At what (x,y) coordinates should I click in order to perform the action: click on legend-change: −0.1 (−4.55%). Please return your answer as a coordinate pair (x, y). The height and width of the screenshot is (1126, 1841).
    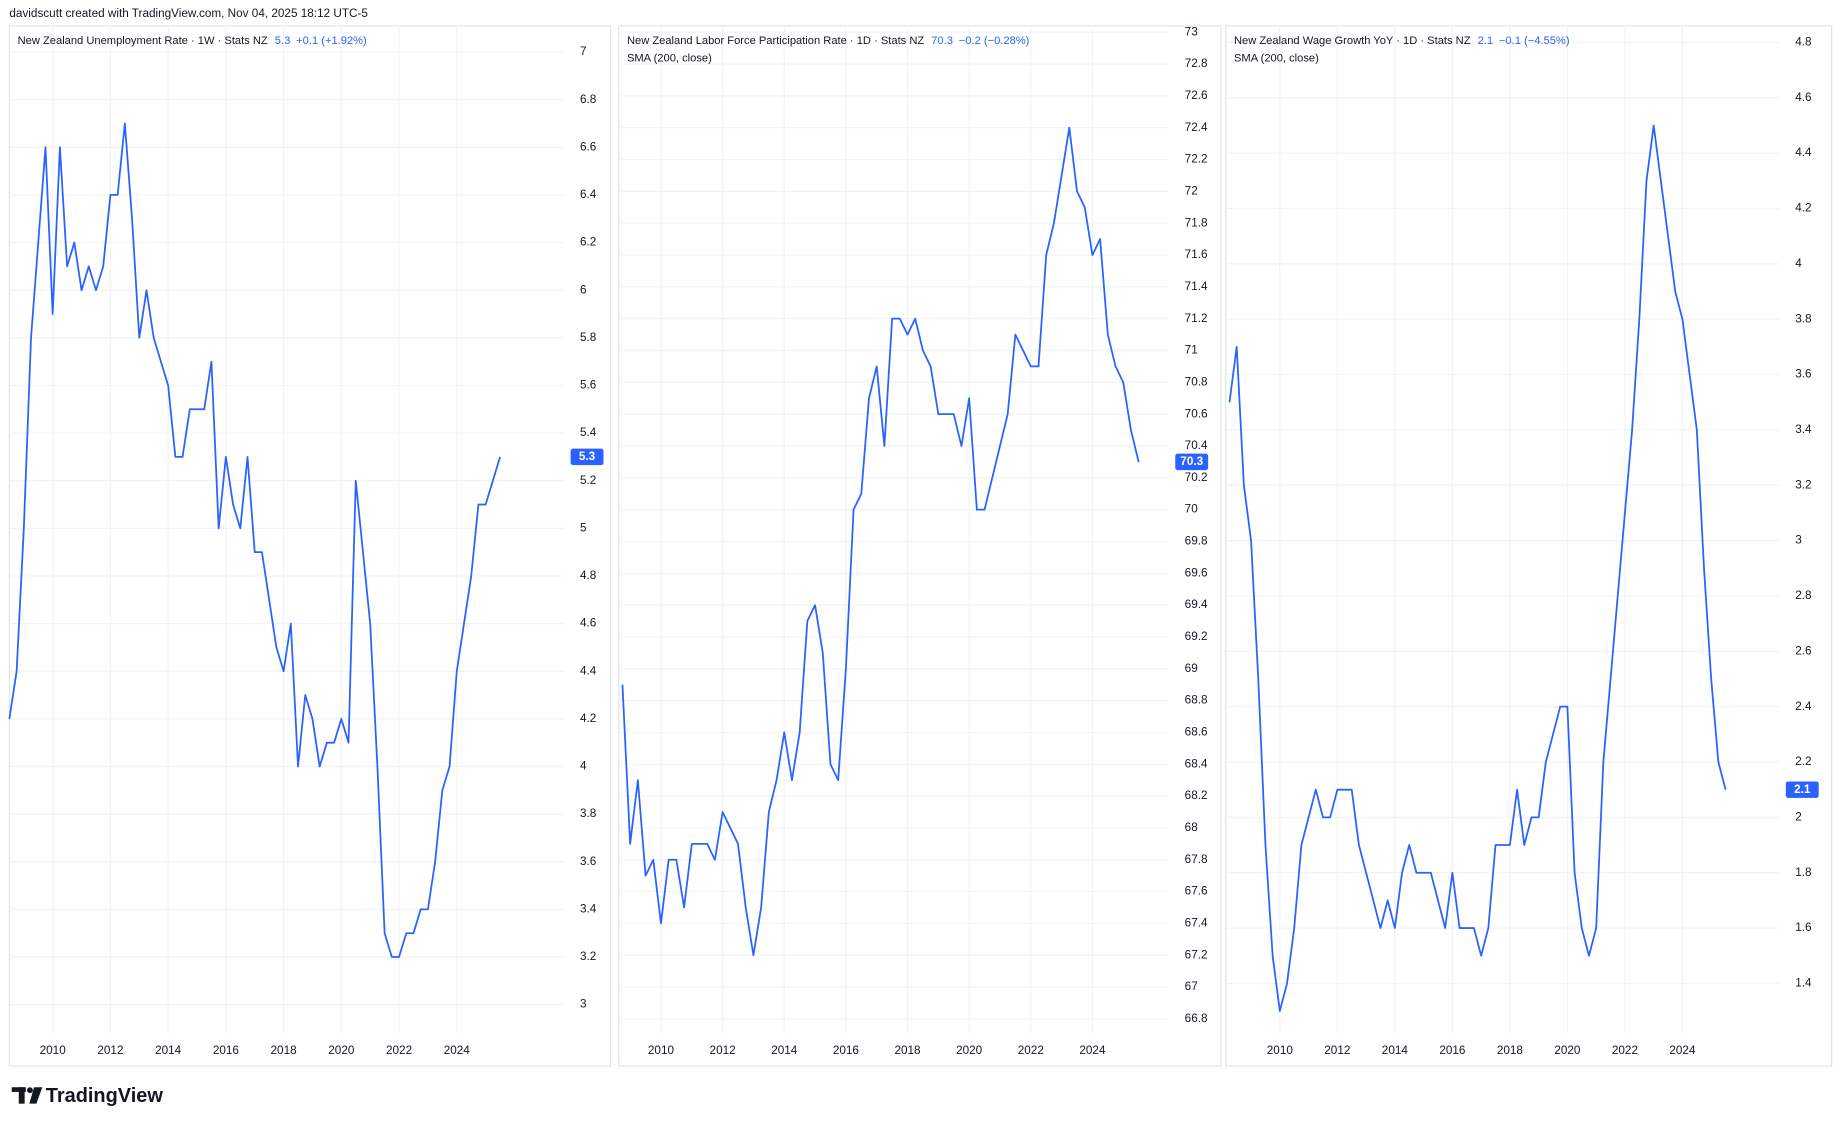
    Looking at the image, I should click on (1534, 41).